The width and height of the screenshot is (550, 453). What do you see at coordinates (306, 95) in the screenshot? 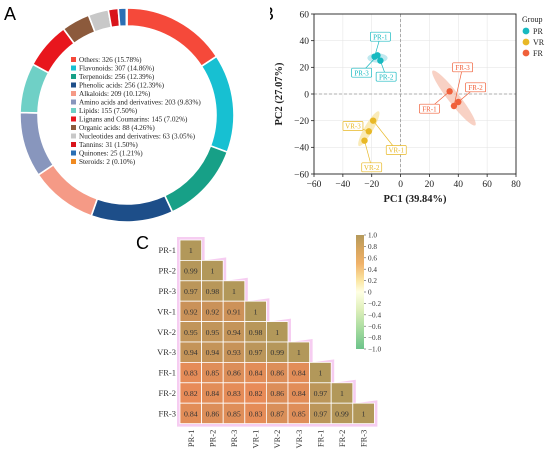
I see `y-tick-label-3: 0` at bounding box center [306, 95].